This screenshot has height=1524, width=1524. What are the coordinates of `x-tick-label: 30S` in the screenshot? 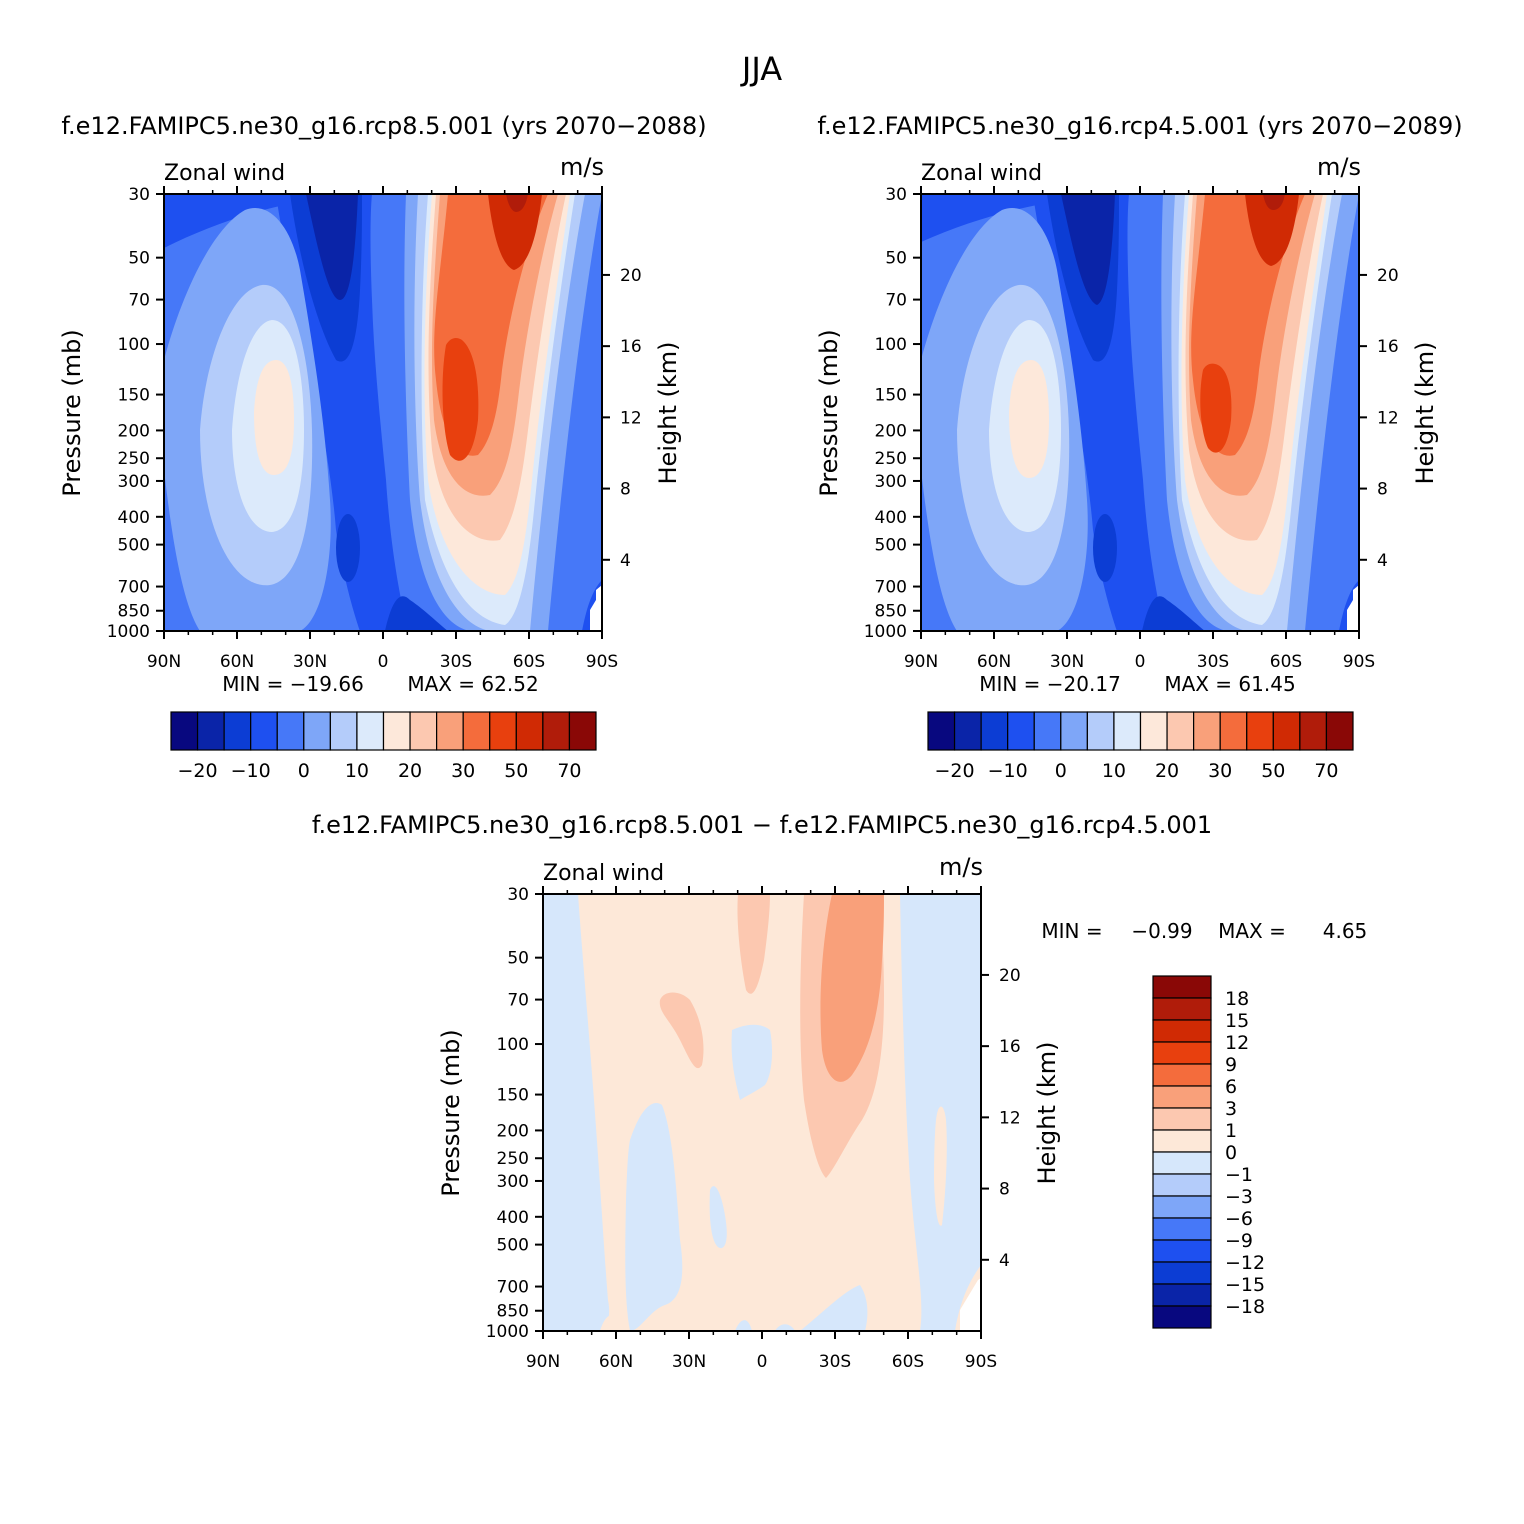 It's located at (1213, 662).